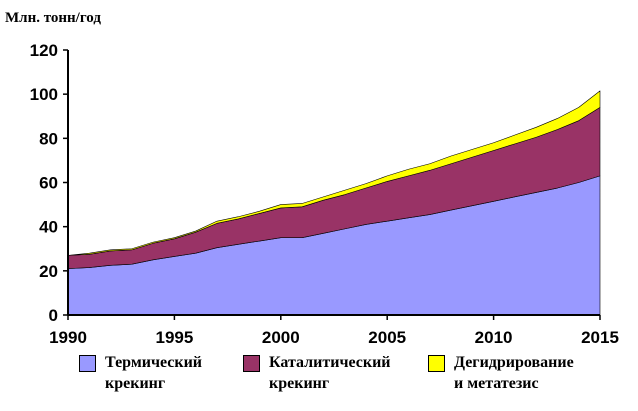 The width and height of the screenshot is (638, 411). Describe the element at coordinates (154, 373) in the screenshot. I see `legend-label: Термический крекинг` at that location.